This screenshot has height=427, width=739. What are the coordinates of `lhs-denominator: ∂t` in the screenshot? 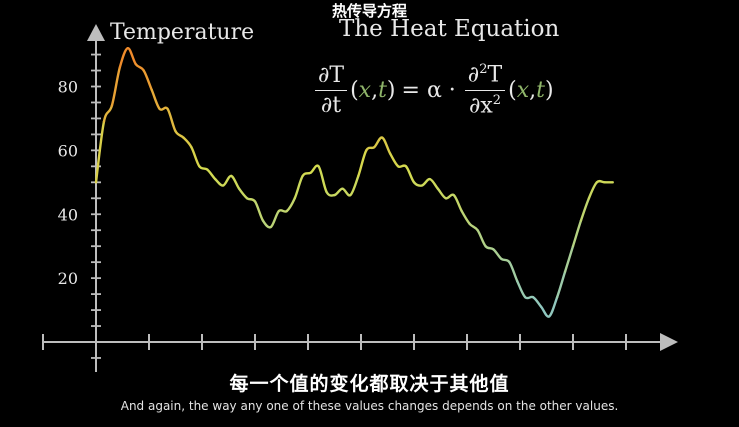 It's located at (331, 105).